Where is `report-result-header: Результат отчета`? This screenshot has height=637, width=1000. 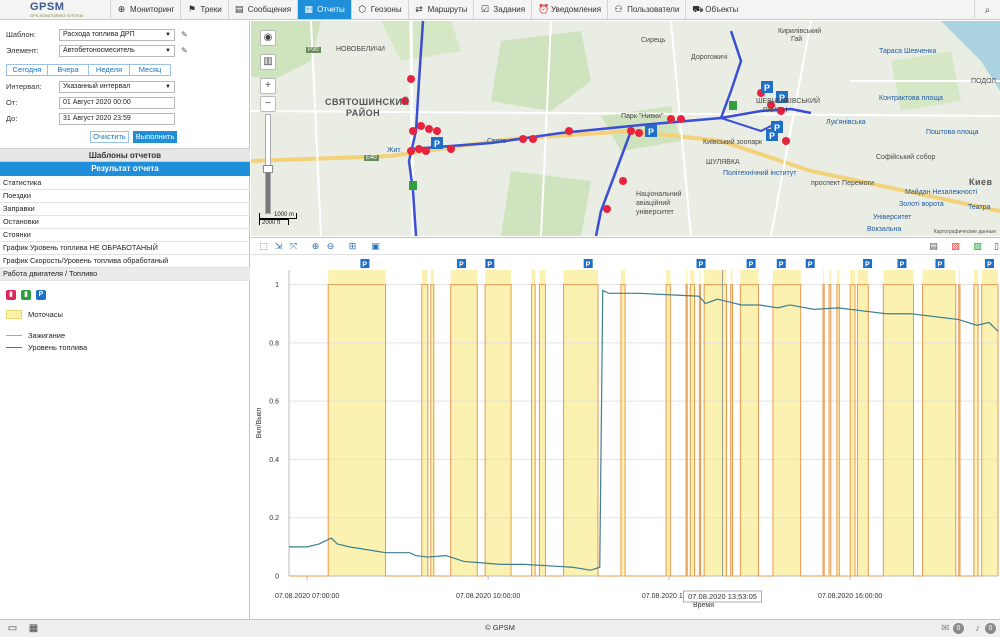 report-result-header: Результат отчета is located at coordinates (125, 169).